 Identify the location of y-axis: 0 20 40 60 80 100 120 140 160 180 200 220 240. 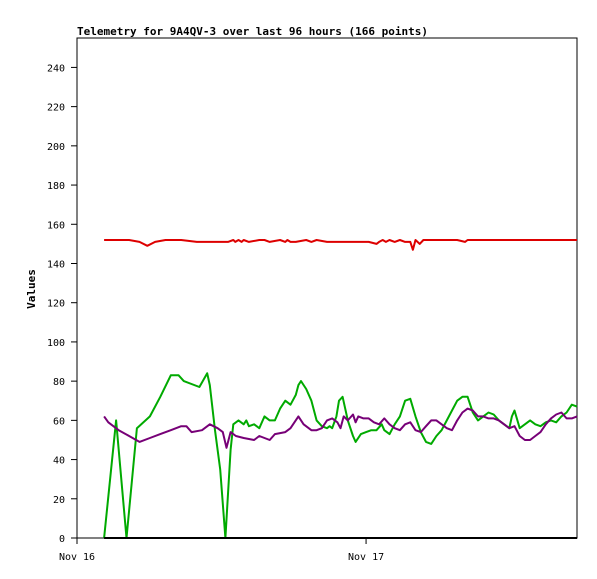
(62, 304).